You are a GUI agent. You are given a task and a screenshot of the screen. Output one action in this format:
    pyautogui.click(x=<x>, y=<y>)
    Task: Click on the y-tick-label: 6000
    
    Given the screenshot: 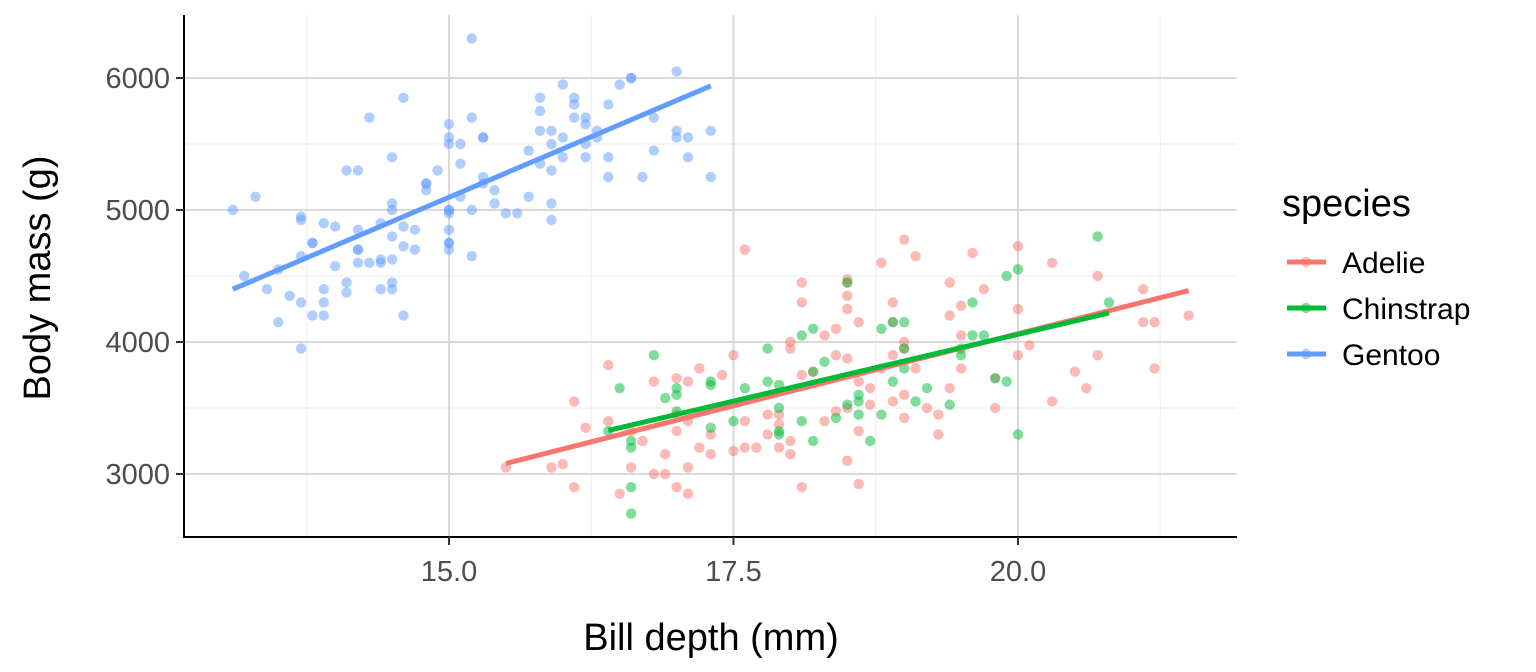 What is the action you would take?
    pyautogui.click(x=137, y=79)
    